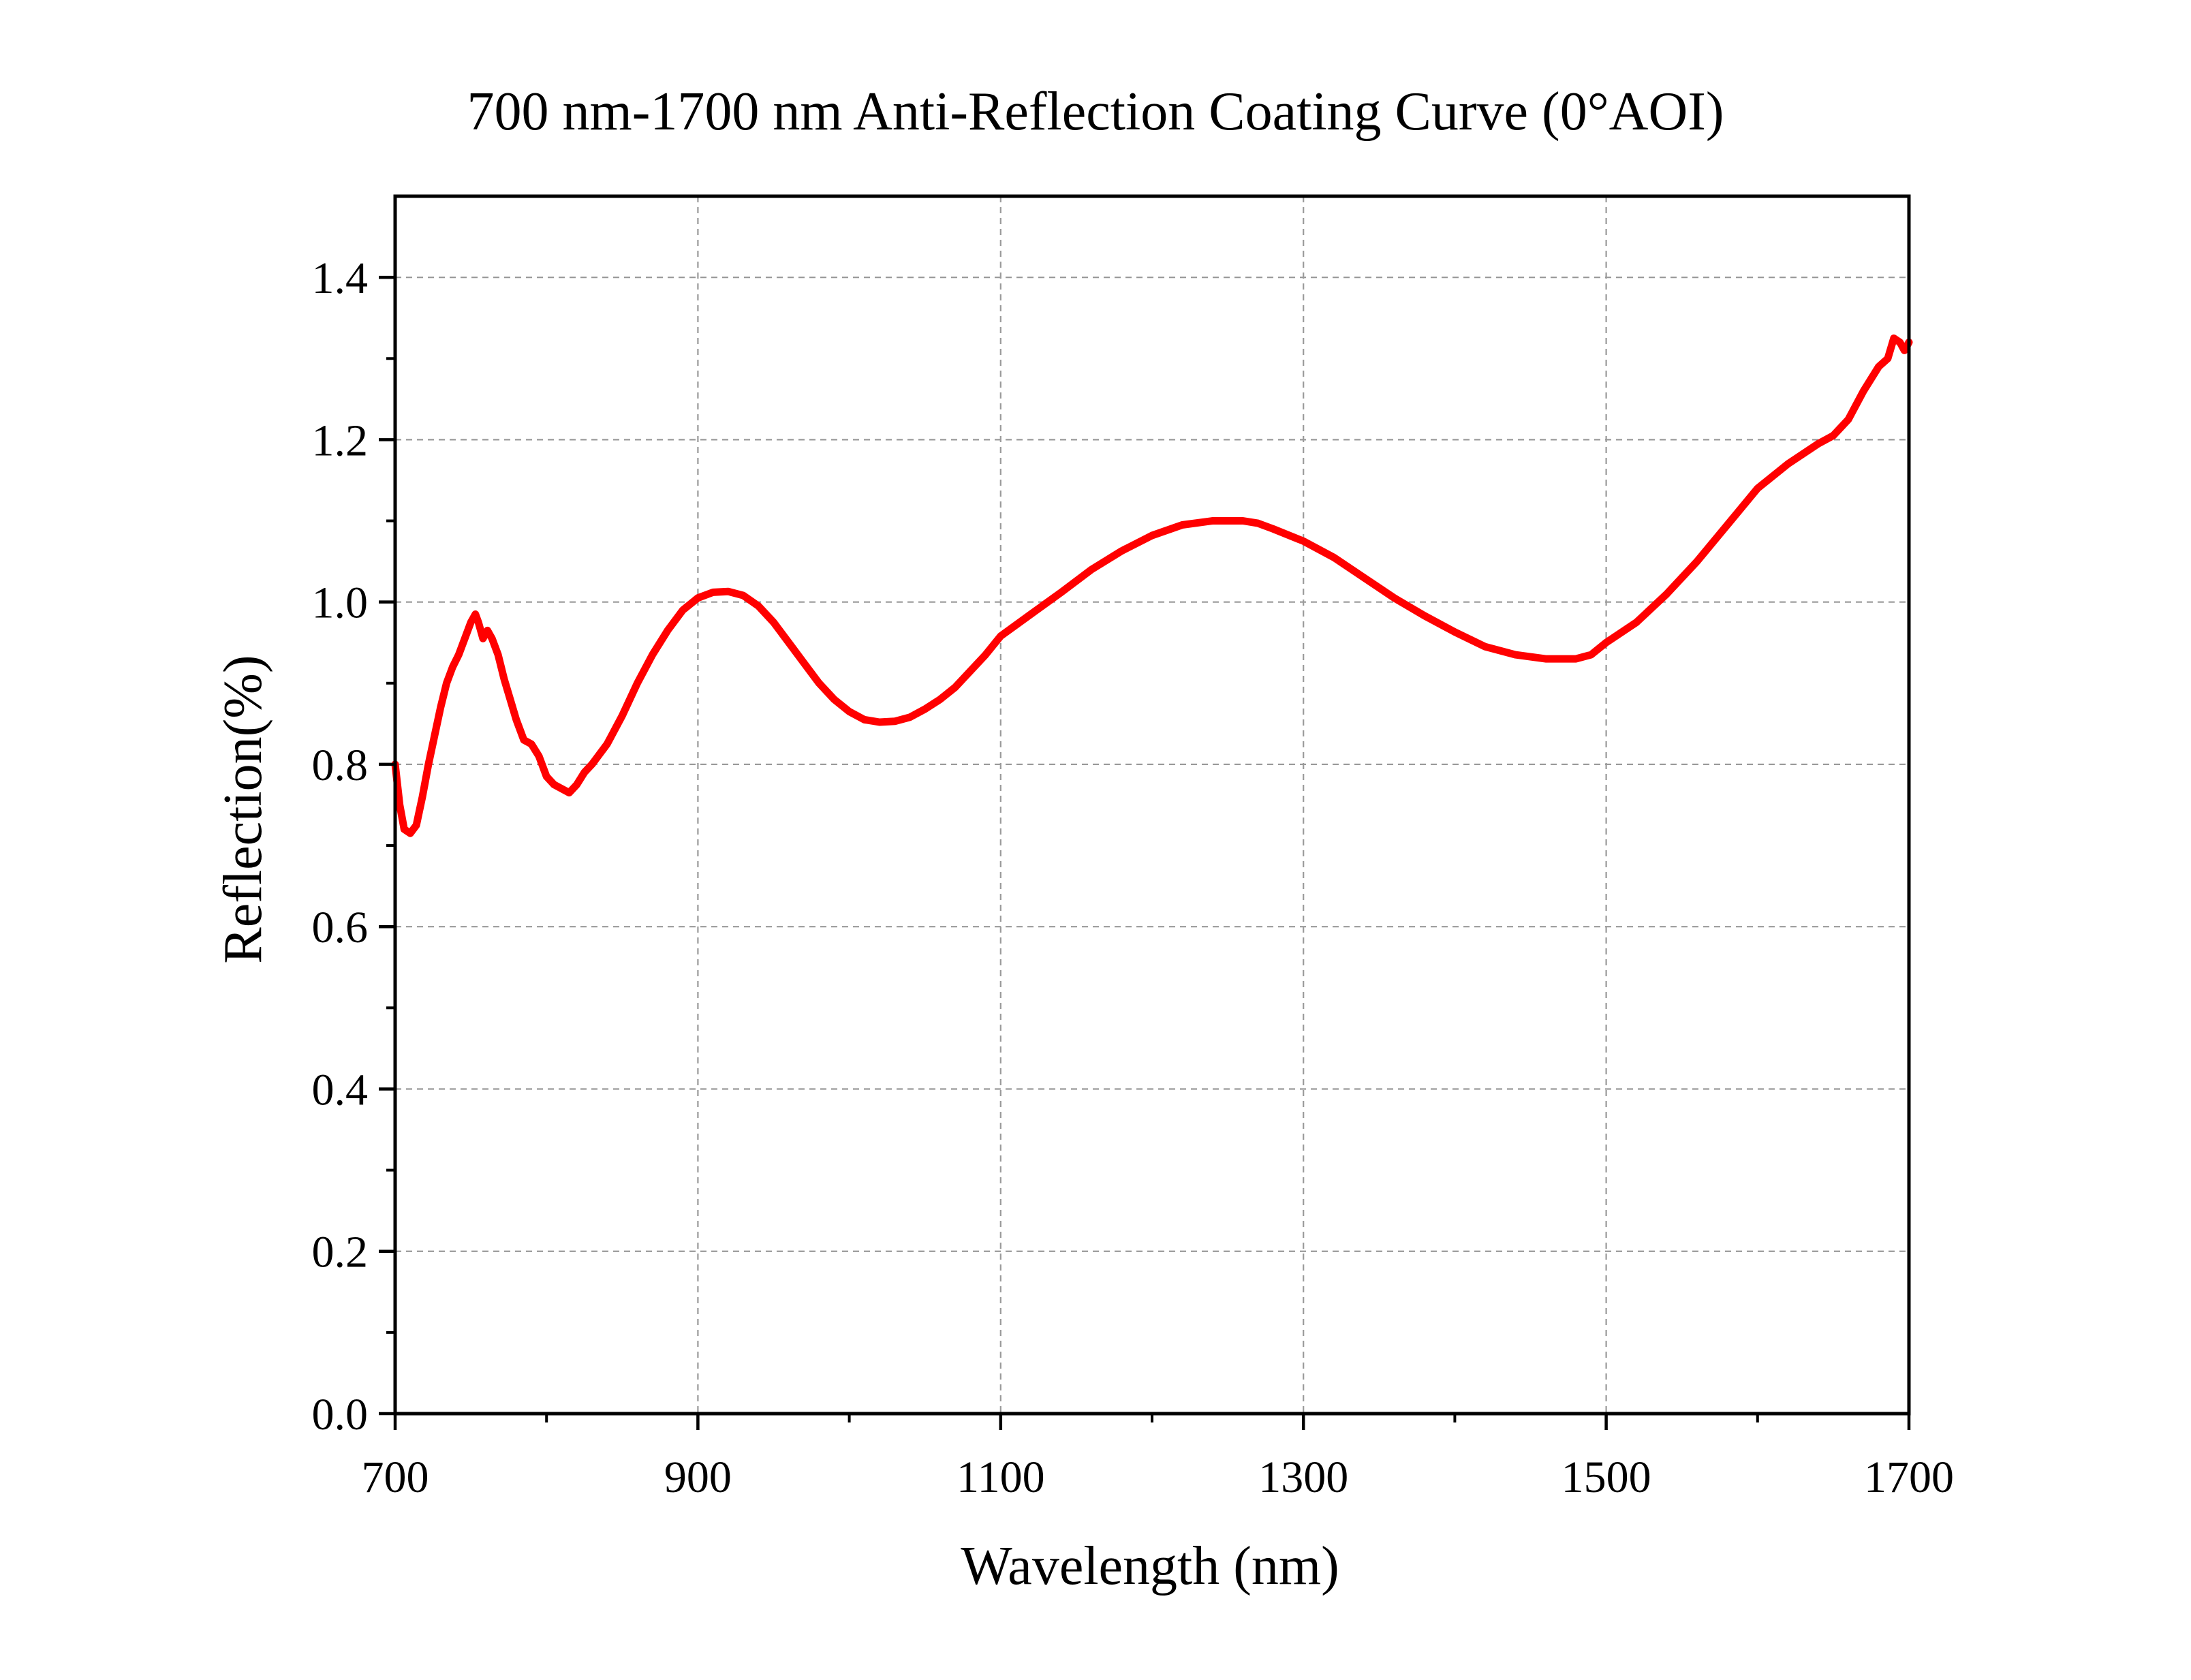 This screenshot has width=2191, height=1680. I want to click on x-tick-label: 1300, so click(1303, 1477).